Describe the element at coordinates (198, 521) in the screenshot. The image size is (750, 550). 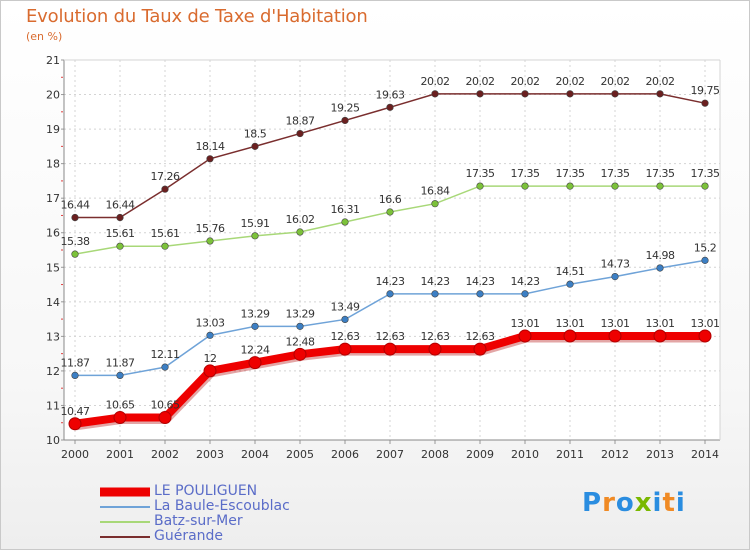
I see `legend-label: Batz-sur-Mer` at that location.